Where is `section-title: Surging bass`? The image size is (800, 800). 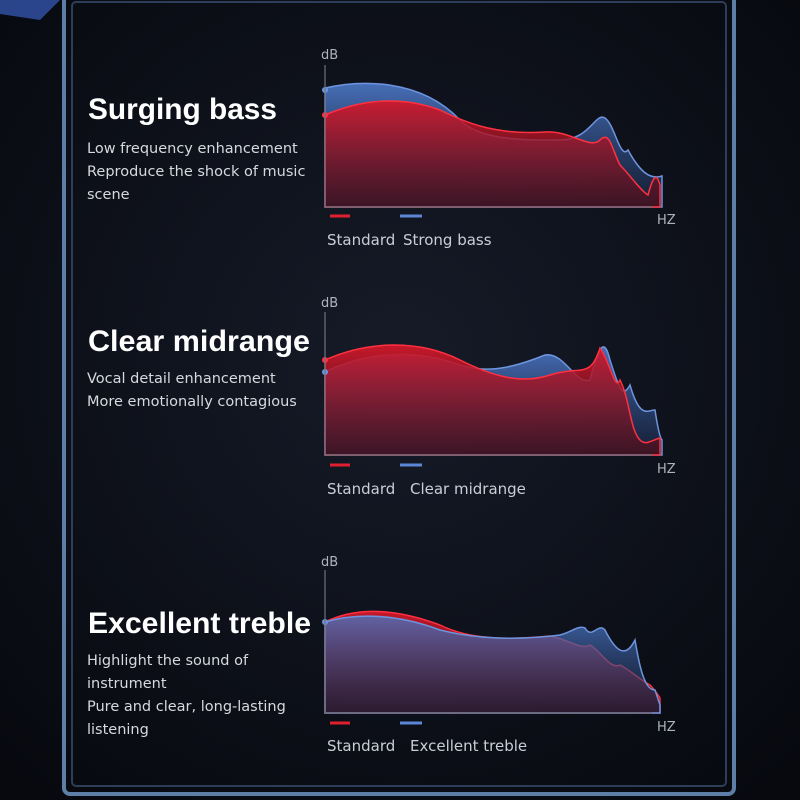
section-title: Surging bass is located at coordinates (182, 109).